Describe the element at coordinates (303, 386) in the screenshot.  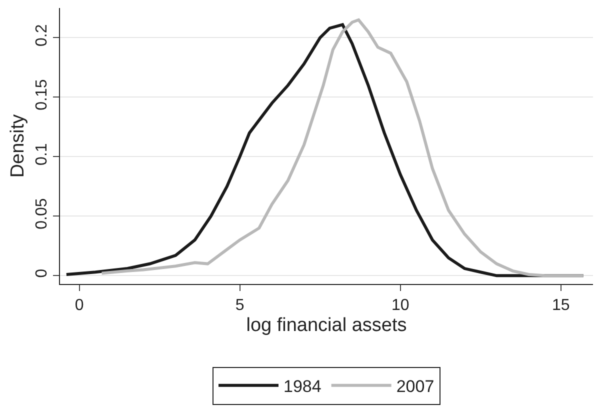
I see `legend-label: 1984` at that location.